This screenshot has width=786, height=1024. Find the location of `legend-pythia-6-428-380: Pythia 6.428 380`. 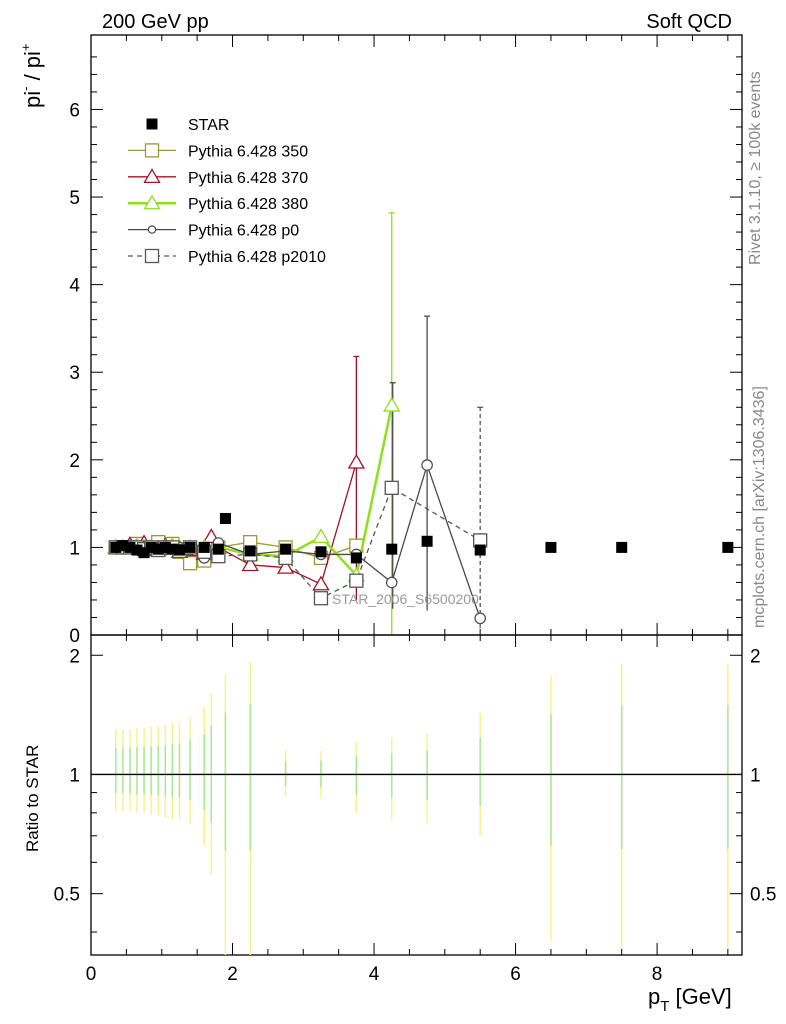

legend-pythia-6-428-380: Pythia 6.428 380 is located at coordinates (218, 203).